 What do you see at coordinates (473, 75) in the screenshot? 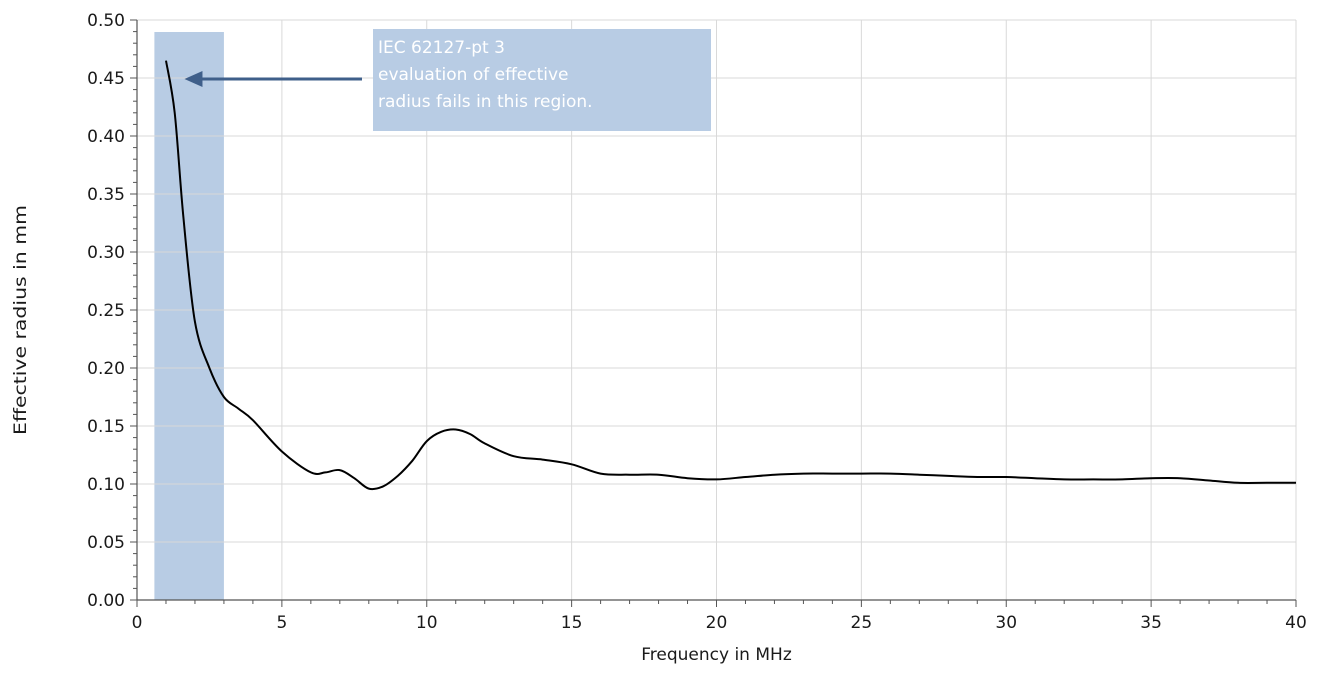
I see `annotation-line-2: evaluation of effective` at bounding box center [473, 75].